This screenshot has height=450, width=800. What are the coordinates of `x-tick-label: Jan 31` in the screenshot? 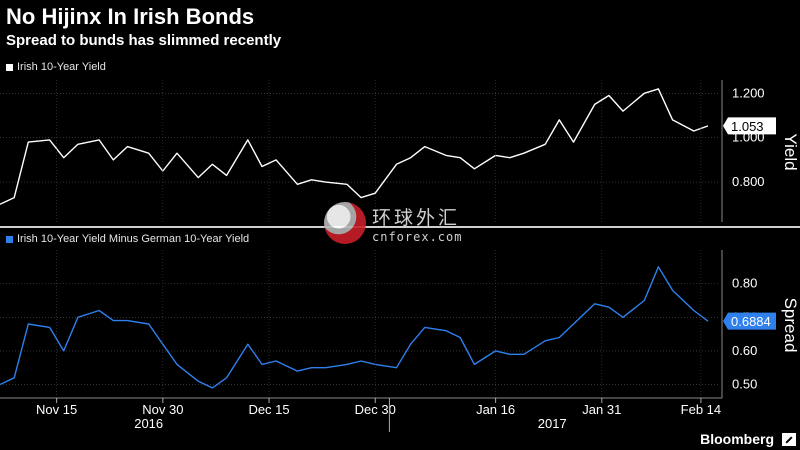 It's located at (601, 409).